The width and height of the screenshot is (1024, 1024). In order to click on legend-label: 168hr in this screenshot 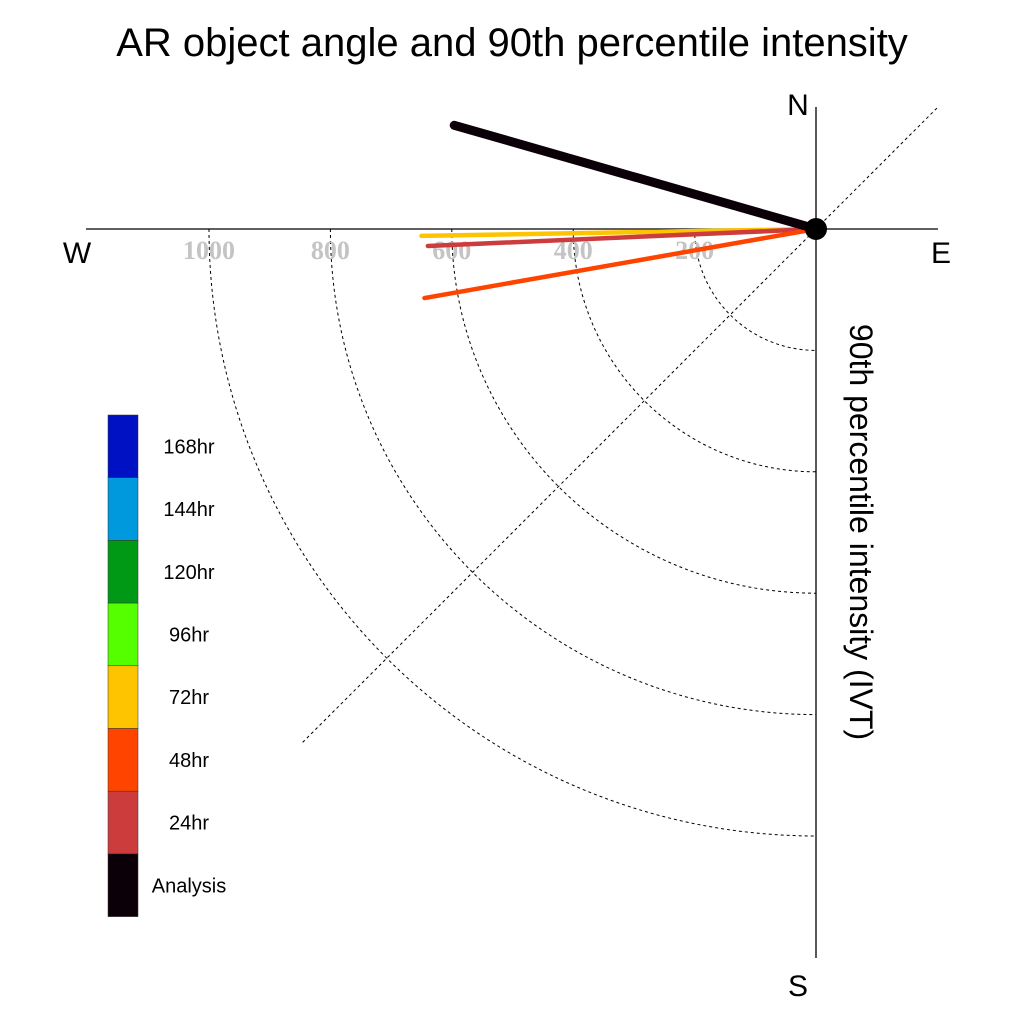, I will do `click(188, 447)`.